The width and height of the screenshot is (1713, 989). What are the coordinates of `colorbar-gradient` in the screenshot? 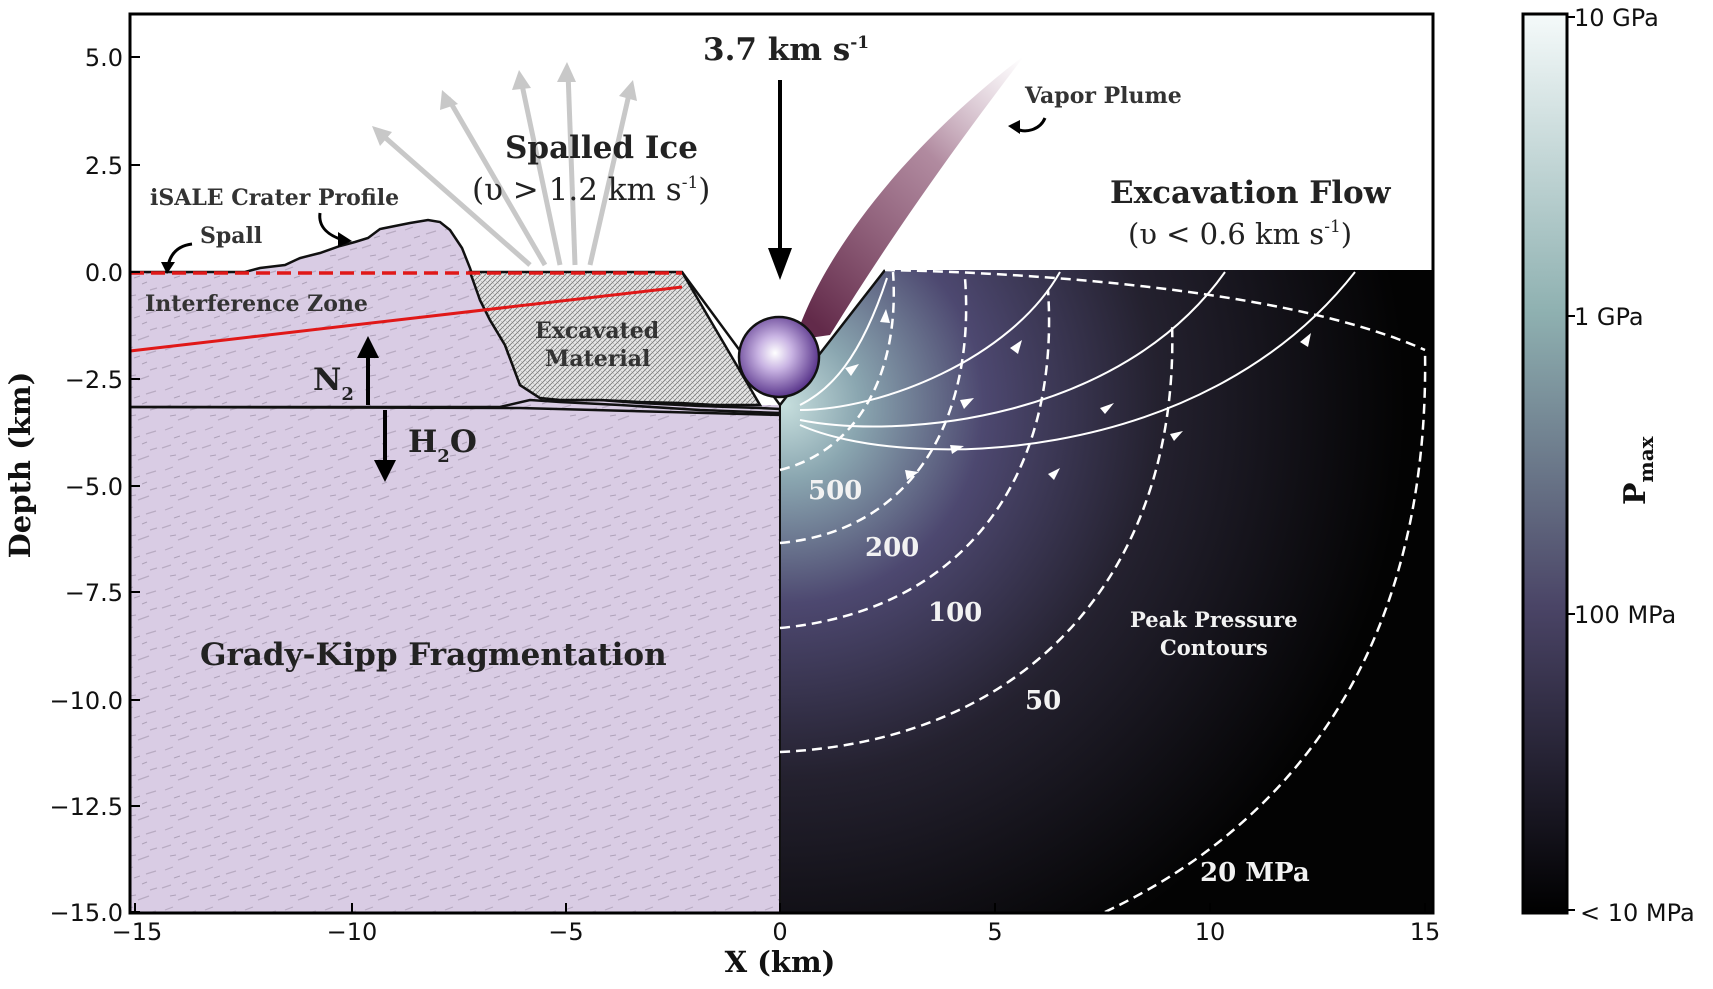 It's located at (1545, 463).